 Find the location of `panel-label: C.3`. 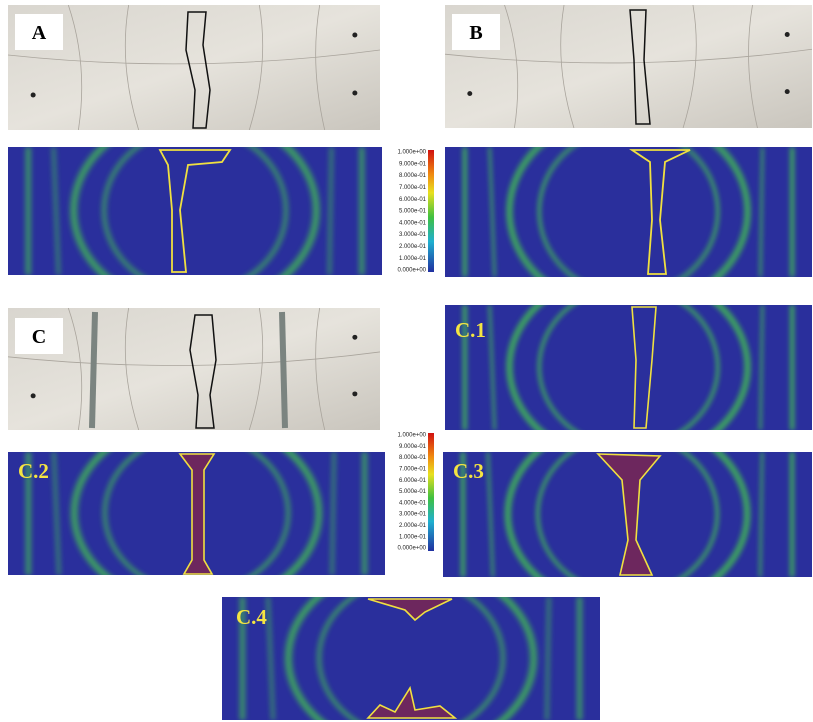

panel-label: C.3 is located at coordinates (468, 471).